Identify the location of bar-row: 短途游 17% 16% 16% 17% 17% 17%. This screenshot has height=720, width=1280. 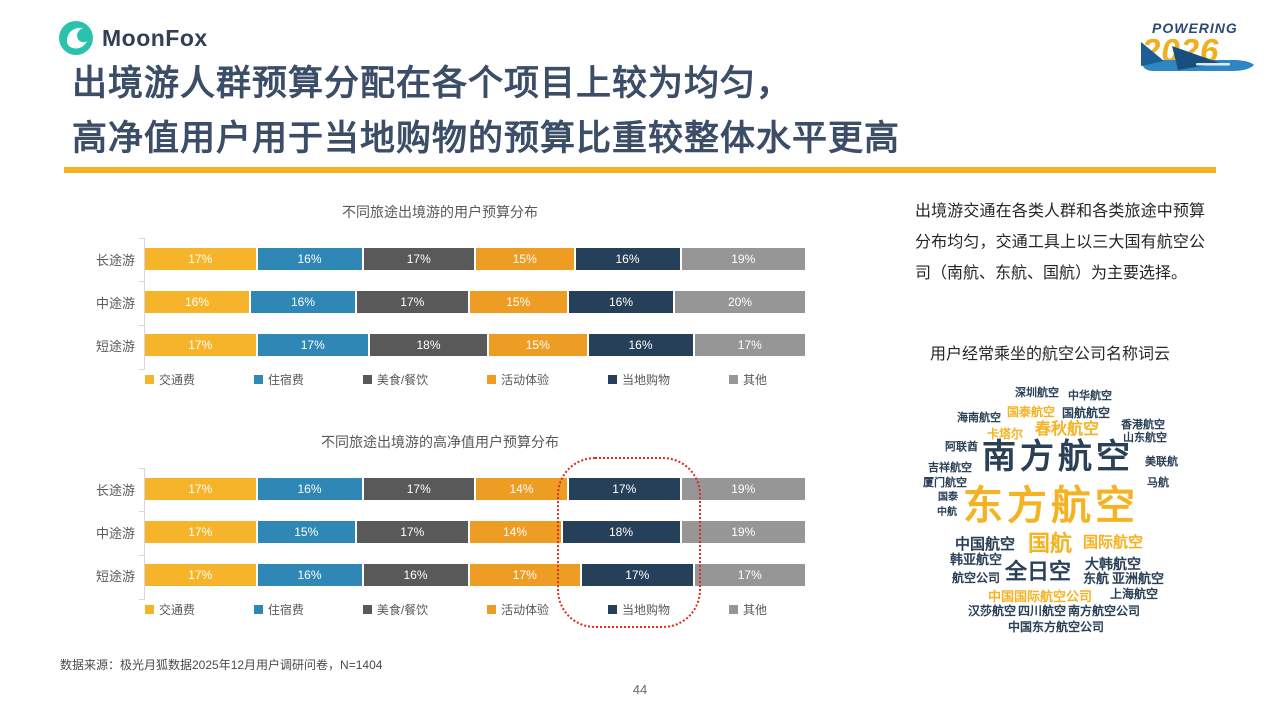
(440, 575).